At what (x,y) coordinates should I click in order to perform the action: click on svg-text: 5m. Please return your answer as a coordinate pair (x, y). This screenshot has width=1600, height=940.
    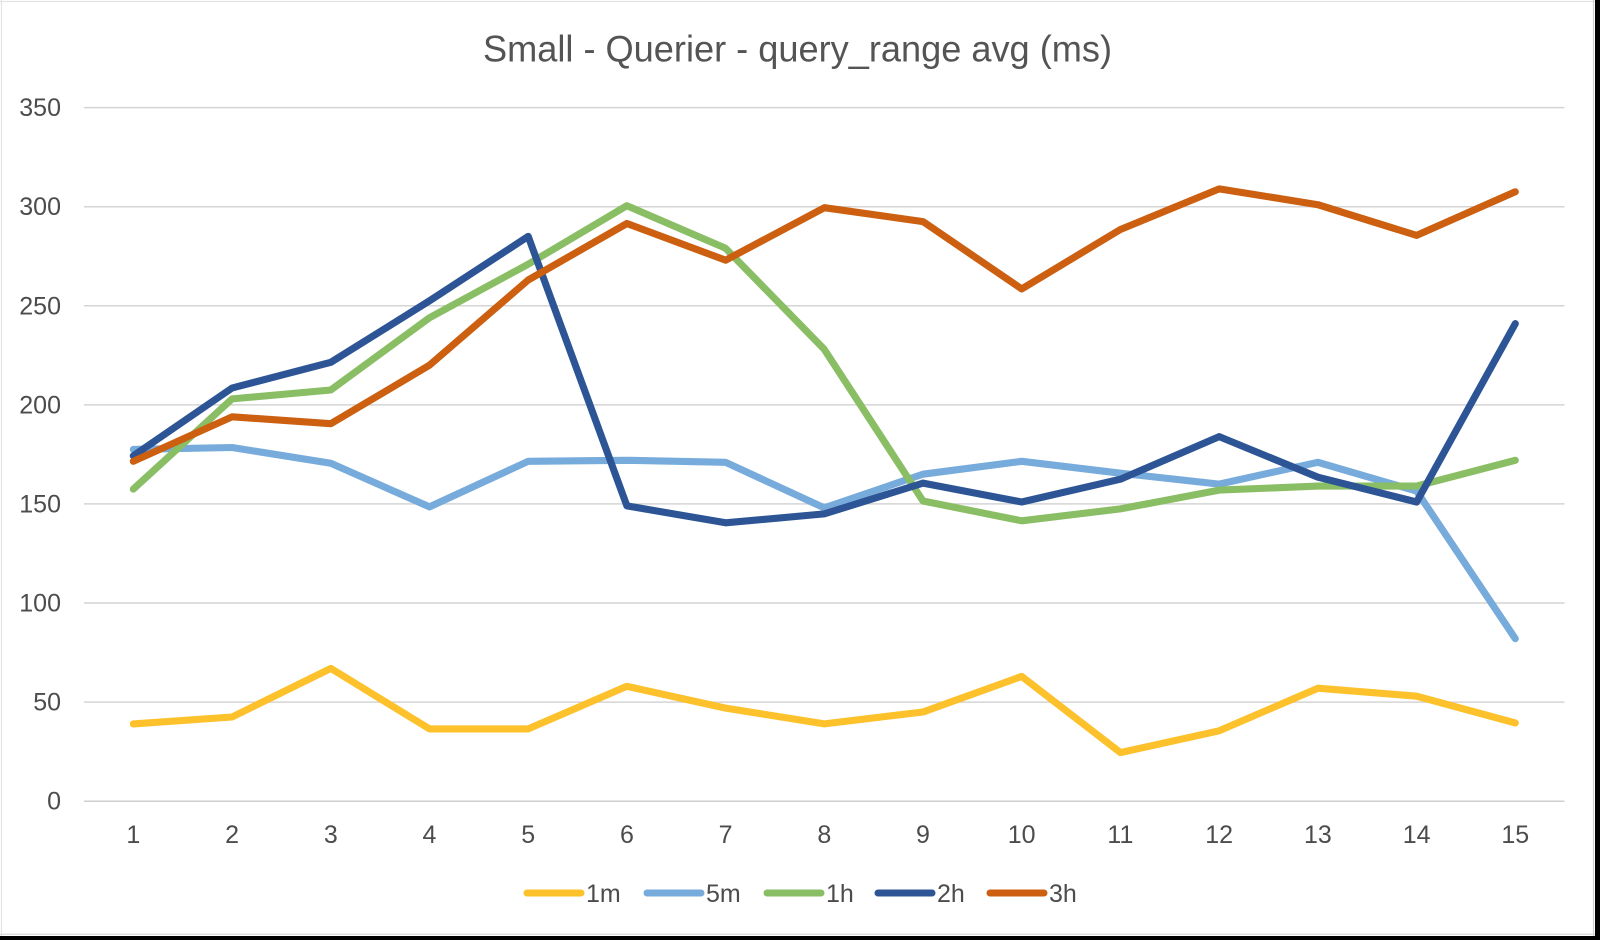
    Looking at the image, I should click on (723, 894).